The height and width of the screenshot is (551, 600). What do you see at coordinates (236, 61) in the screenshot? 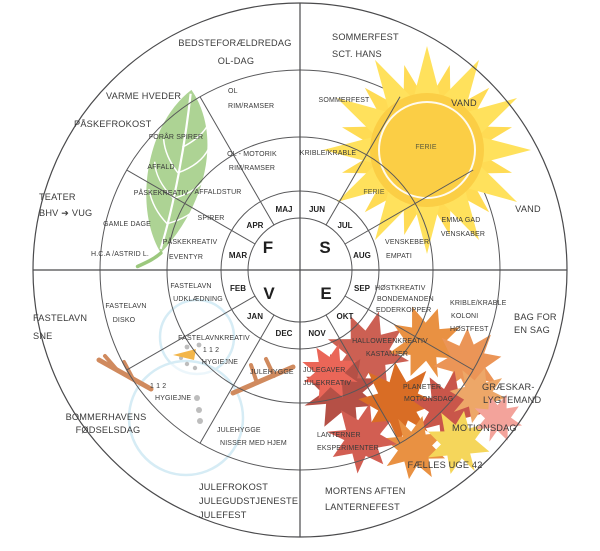
I see `outer-label-ol-dag: OL-DAG` at bounding box center [236, 61].